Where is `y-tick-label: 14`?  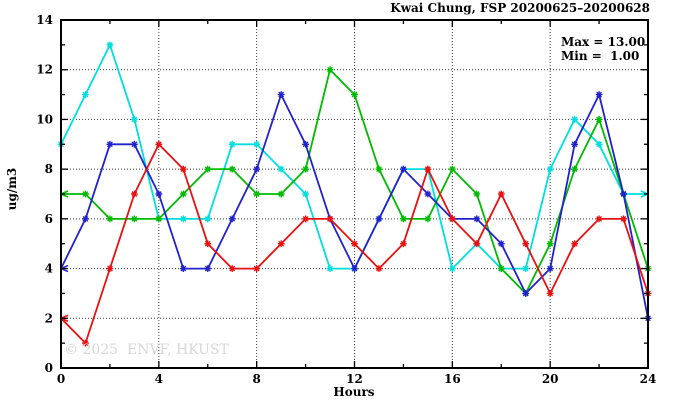
y-tick-label: 14 is located at coordinates (44, 20).